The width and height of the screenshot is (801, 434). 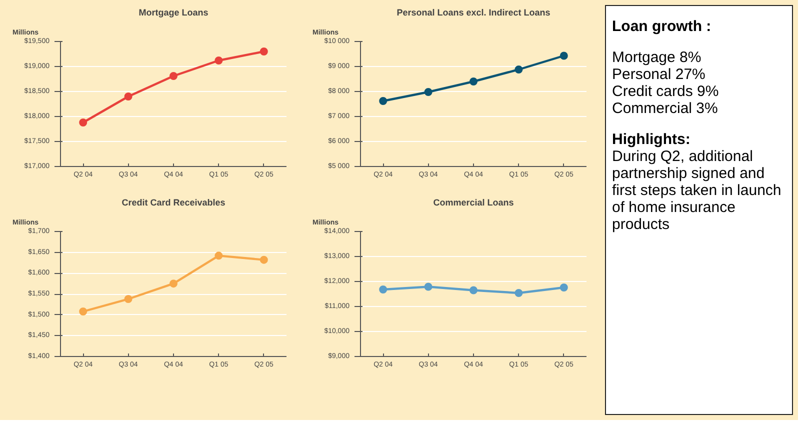 What do you see at coordinates (697, 190) in the screenshot?
I see `text: During Q2, additional partnership signed and first steps taken in launch of home insurance products` at bounding box center [697, 190].